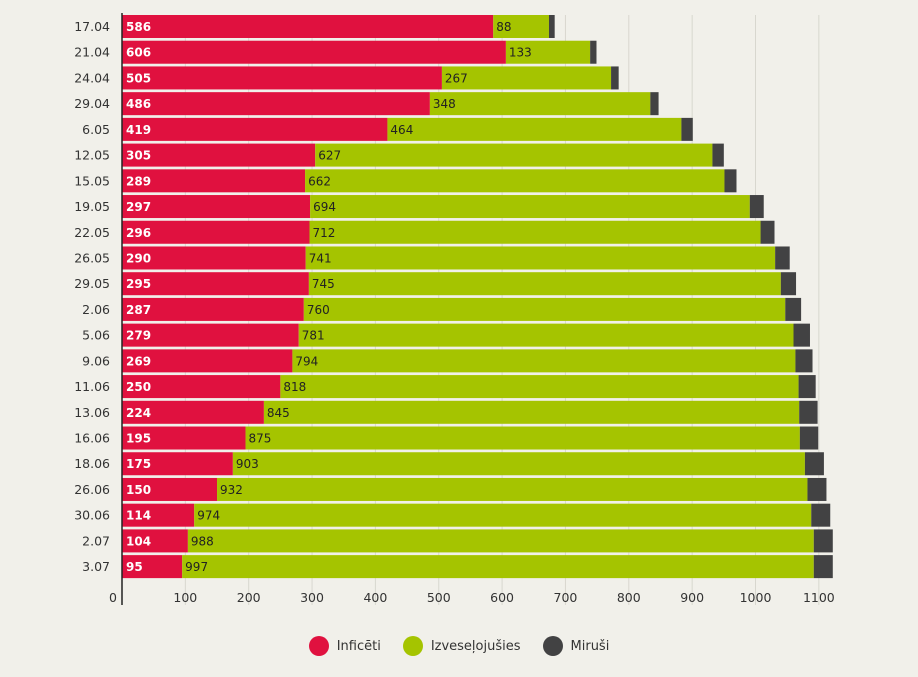 The image size is (918, 677). What do you see at coordinates (138, 516) in the screenshot?
I see `data-label-infected: 114` at bounding box center [138, 516].